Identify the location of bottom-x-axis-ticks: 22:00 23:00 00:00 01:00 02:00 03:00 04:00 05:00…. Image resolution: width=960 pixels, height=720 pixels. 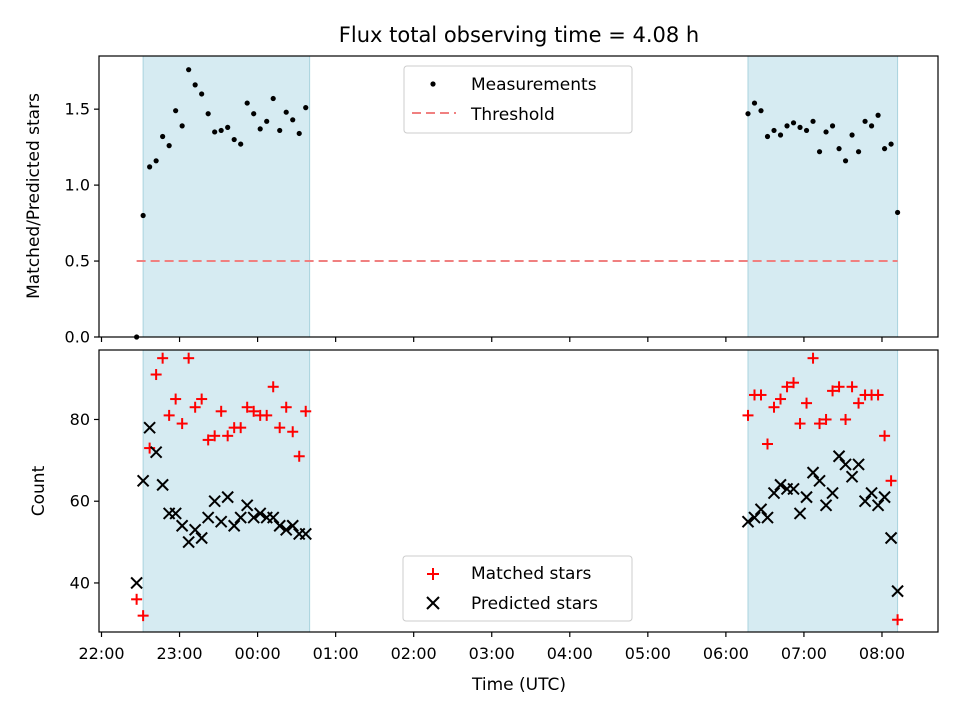
(491, 647).